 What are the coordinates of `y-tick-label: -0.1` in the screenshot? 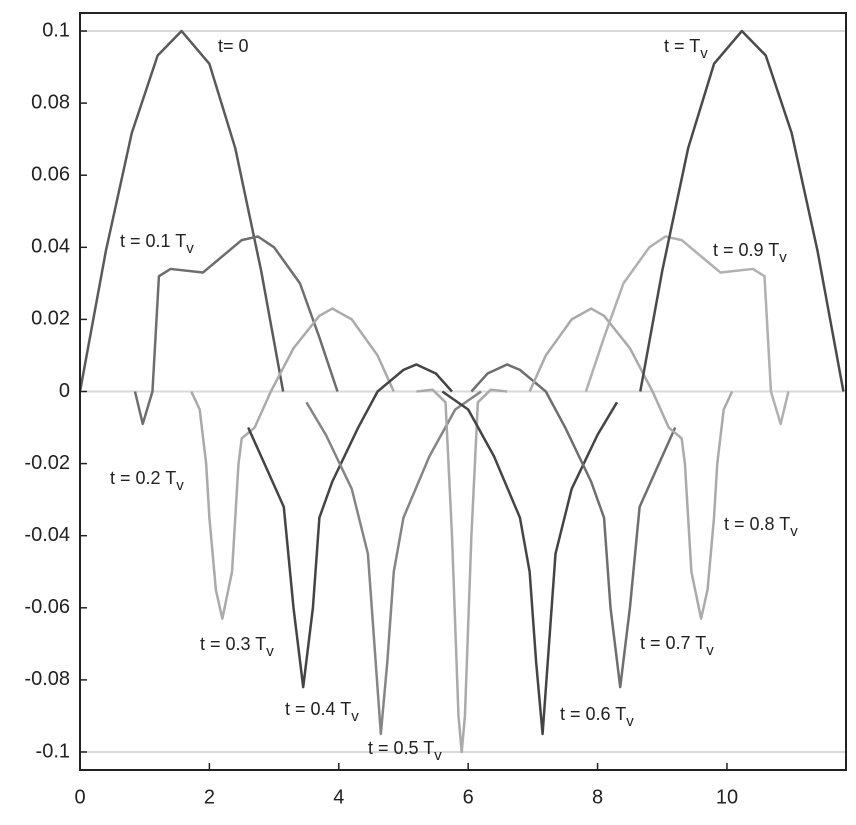 It's located at (53, 751).